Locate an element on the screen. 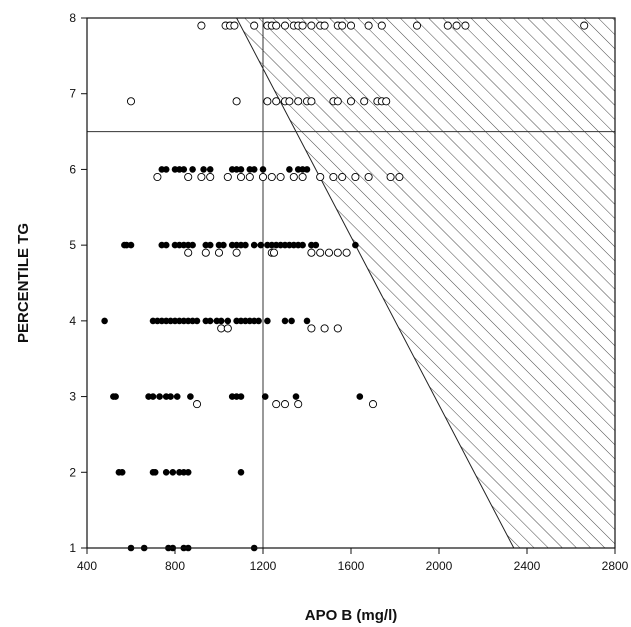 Image resolution: width=631 pixels, height=627 pixels. y-tick-label-7: 7 is located at coordinates (72, 94).